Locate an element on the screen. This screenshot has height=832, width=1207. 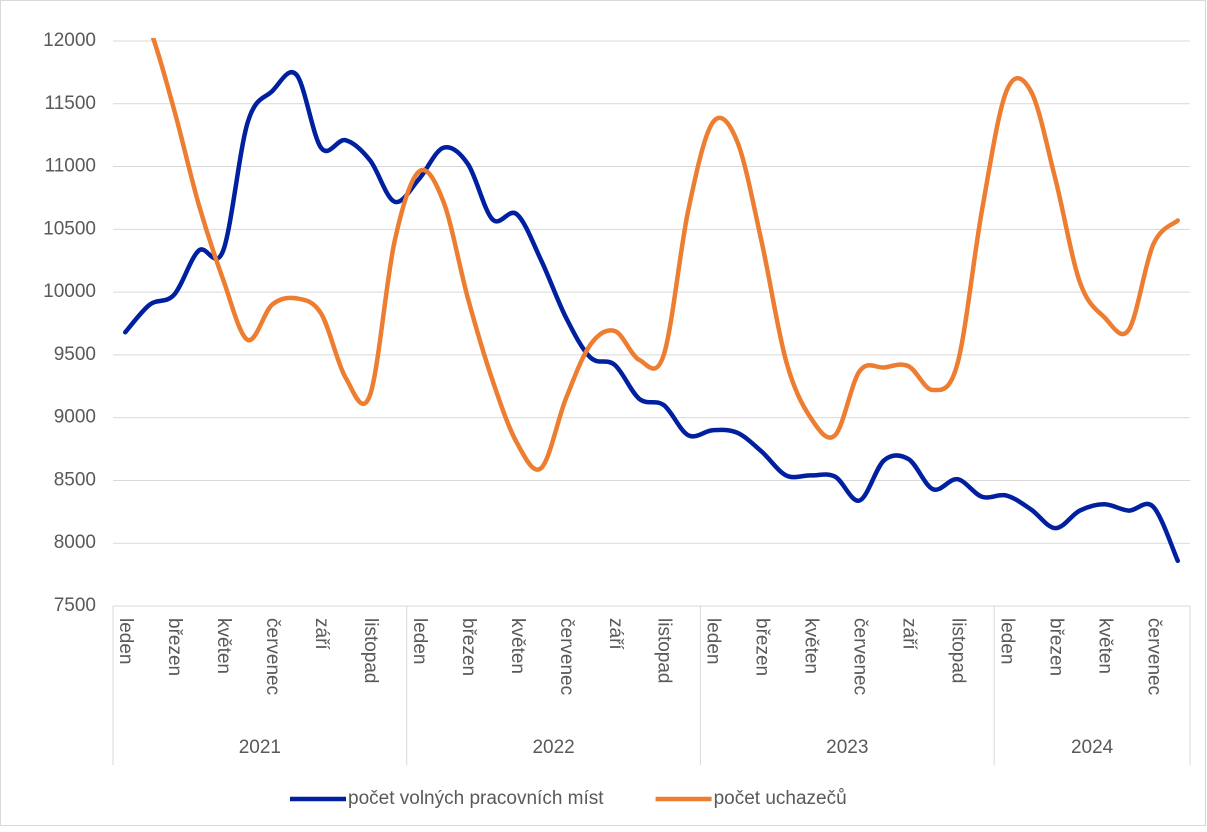
x-group-label: 2023 is located at coordinates (847, 747).